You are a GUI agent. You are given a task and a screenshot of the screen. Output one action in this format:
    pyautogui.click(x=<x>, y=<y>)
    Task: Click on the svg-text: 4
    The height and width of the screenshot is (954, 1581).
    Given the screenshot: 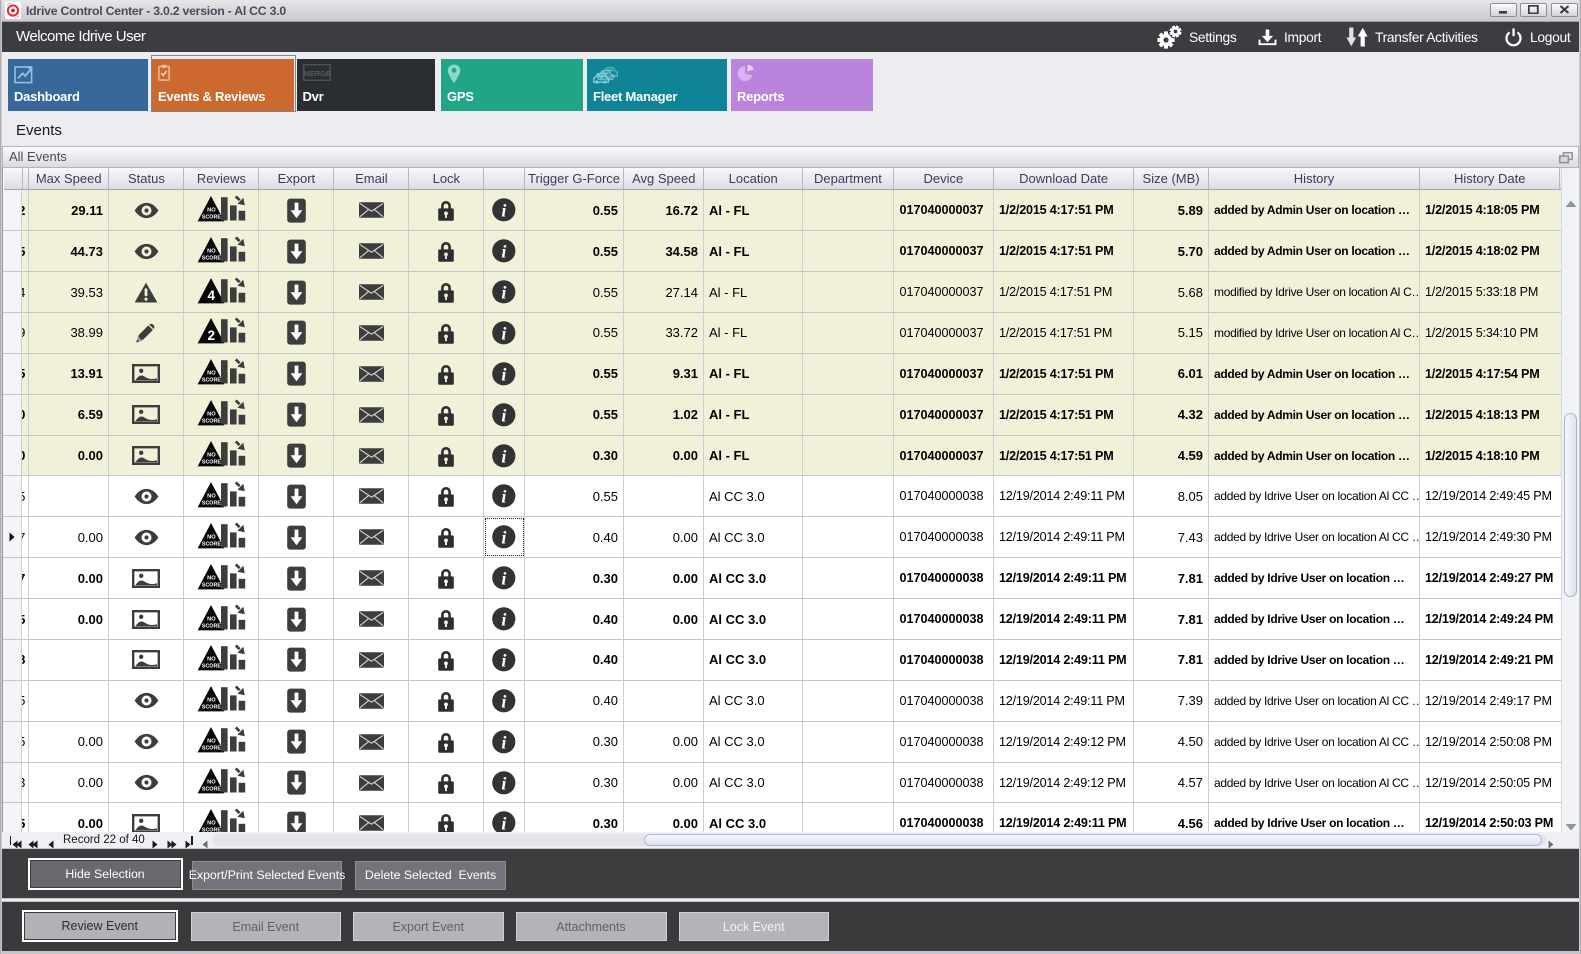 What is the action you would take?
    pyautogui.click(x=211, y=295)
    